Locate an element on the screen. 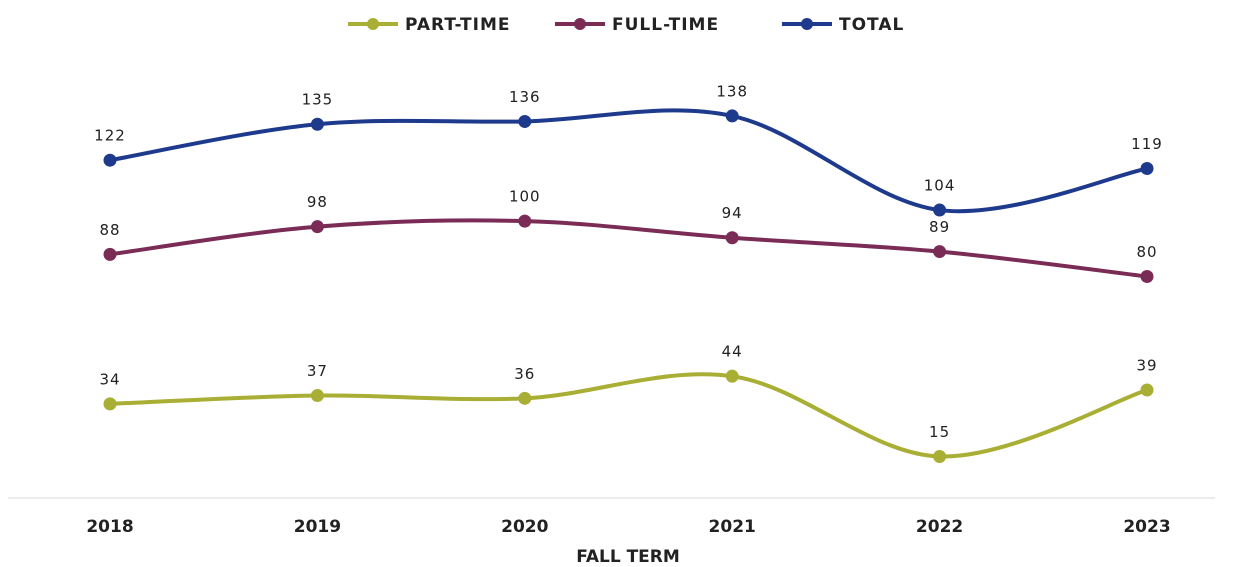  data-label: 36 is located at coordinates (524, 374).